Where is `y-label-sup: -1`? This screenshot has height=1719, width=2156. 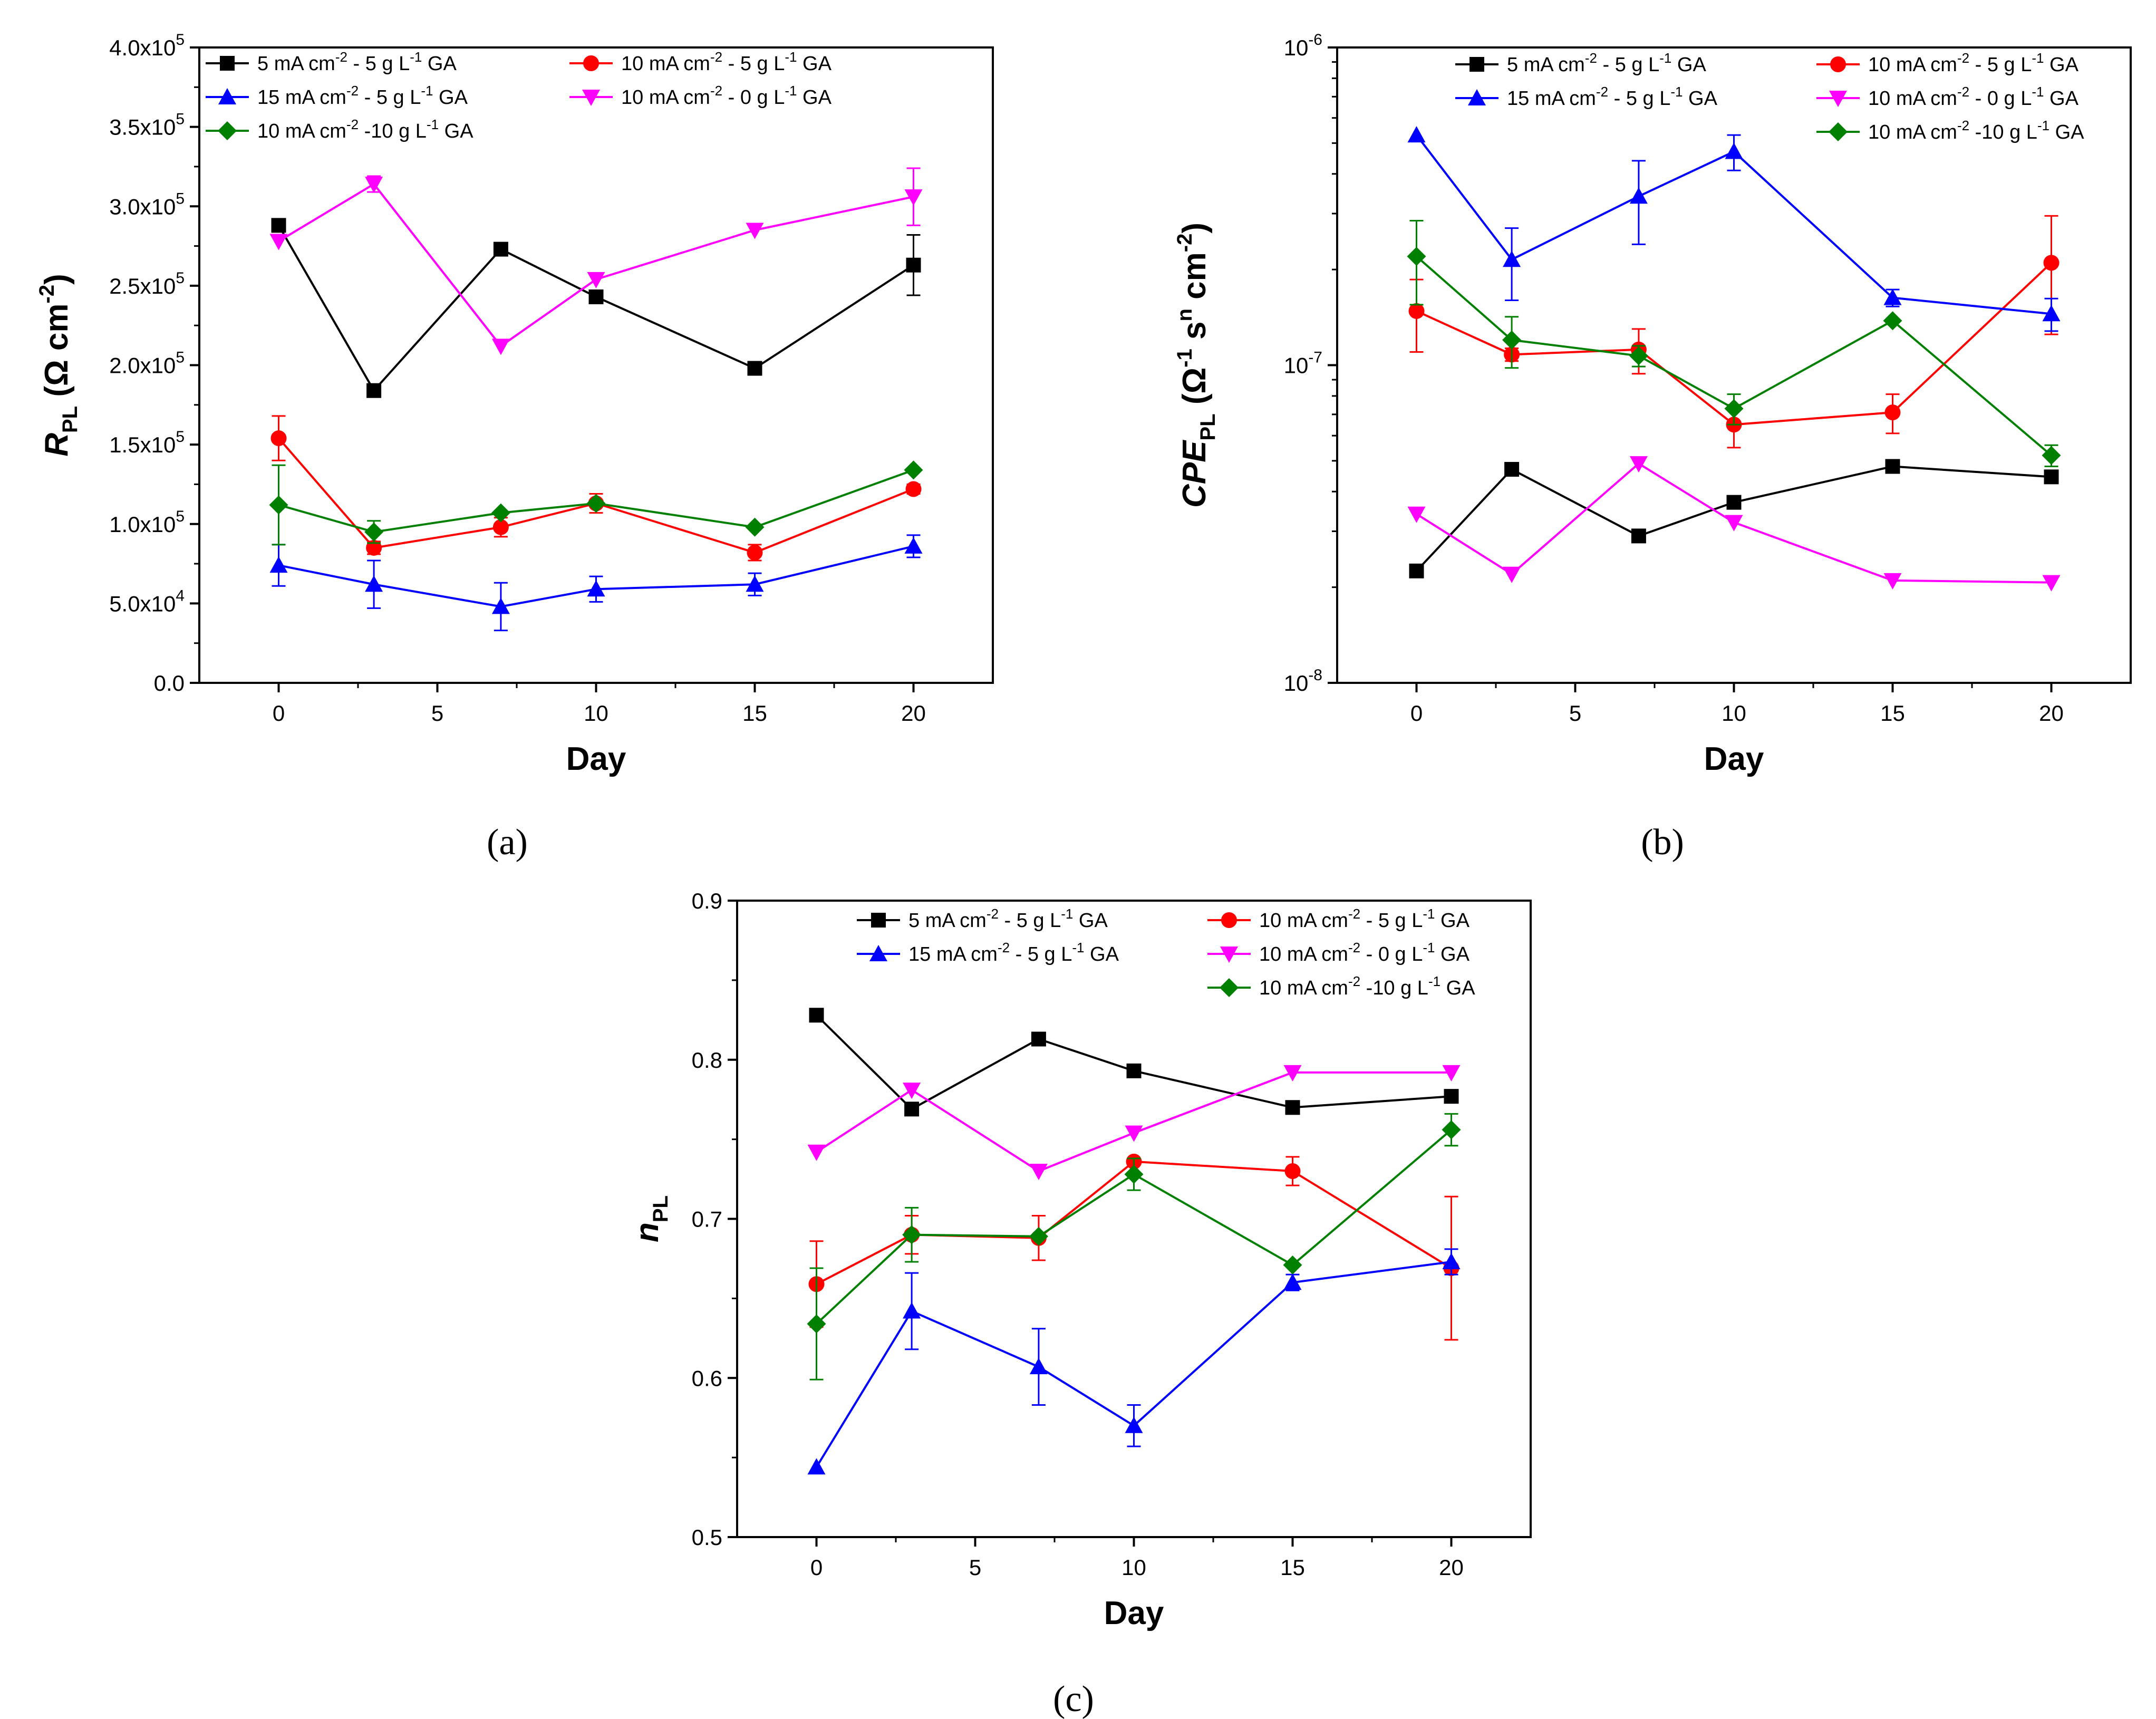 y-label-sup: -1 is located at coordinates (1184, 358).